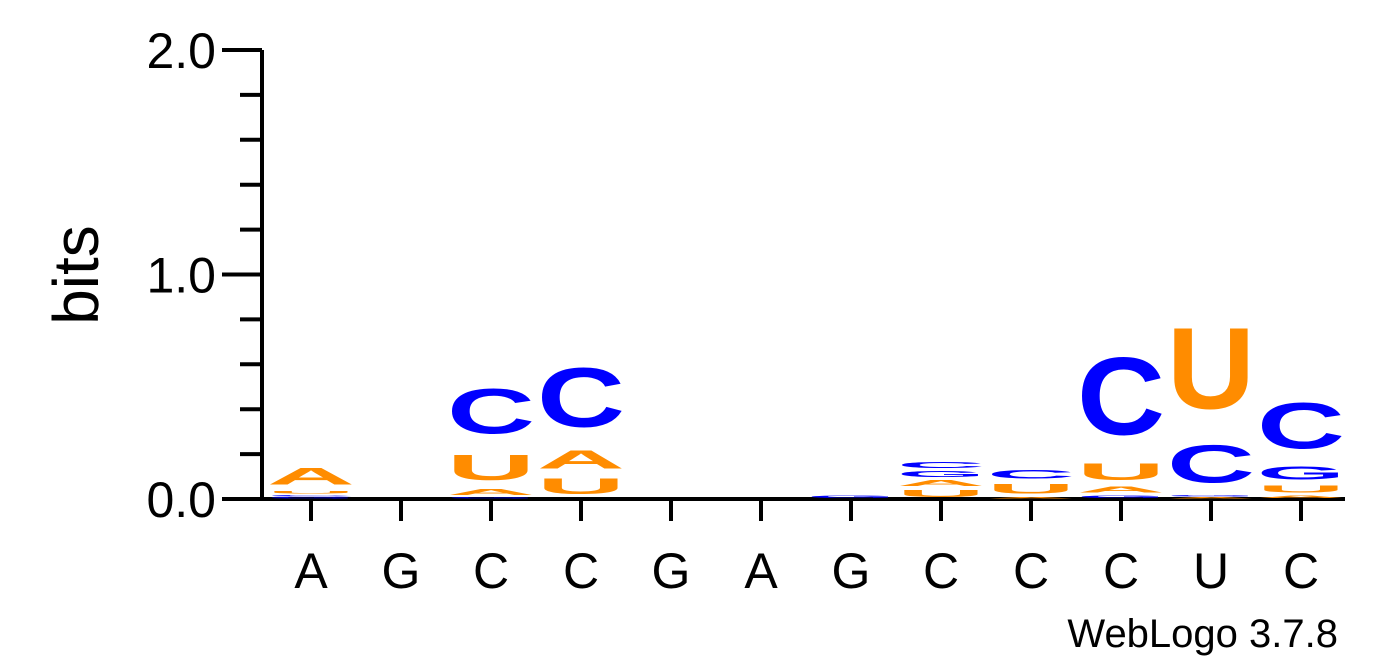 The image size is (1392, 667). I want to click on y-axis: 0.0 1.0 2.0, so click(205, 275).